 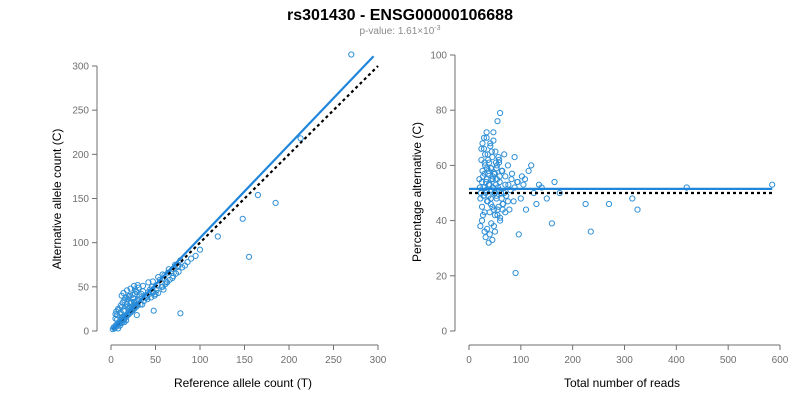 I want to click on chart-subtitle: p-value: 1.61×10-3, so click(x=399, y=31).